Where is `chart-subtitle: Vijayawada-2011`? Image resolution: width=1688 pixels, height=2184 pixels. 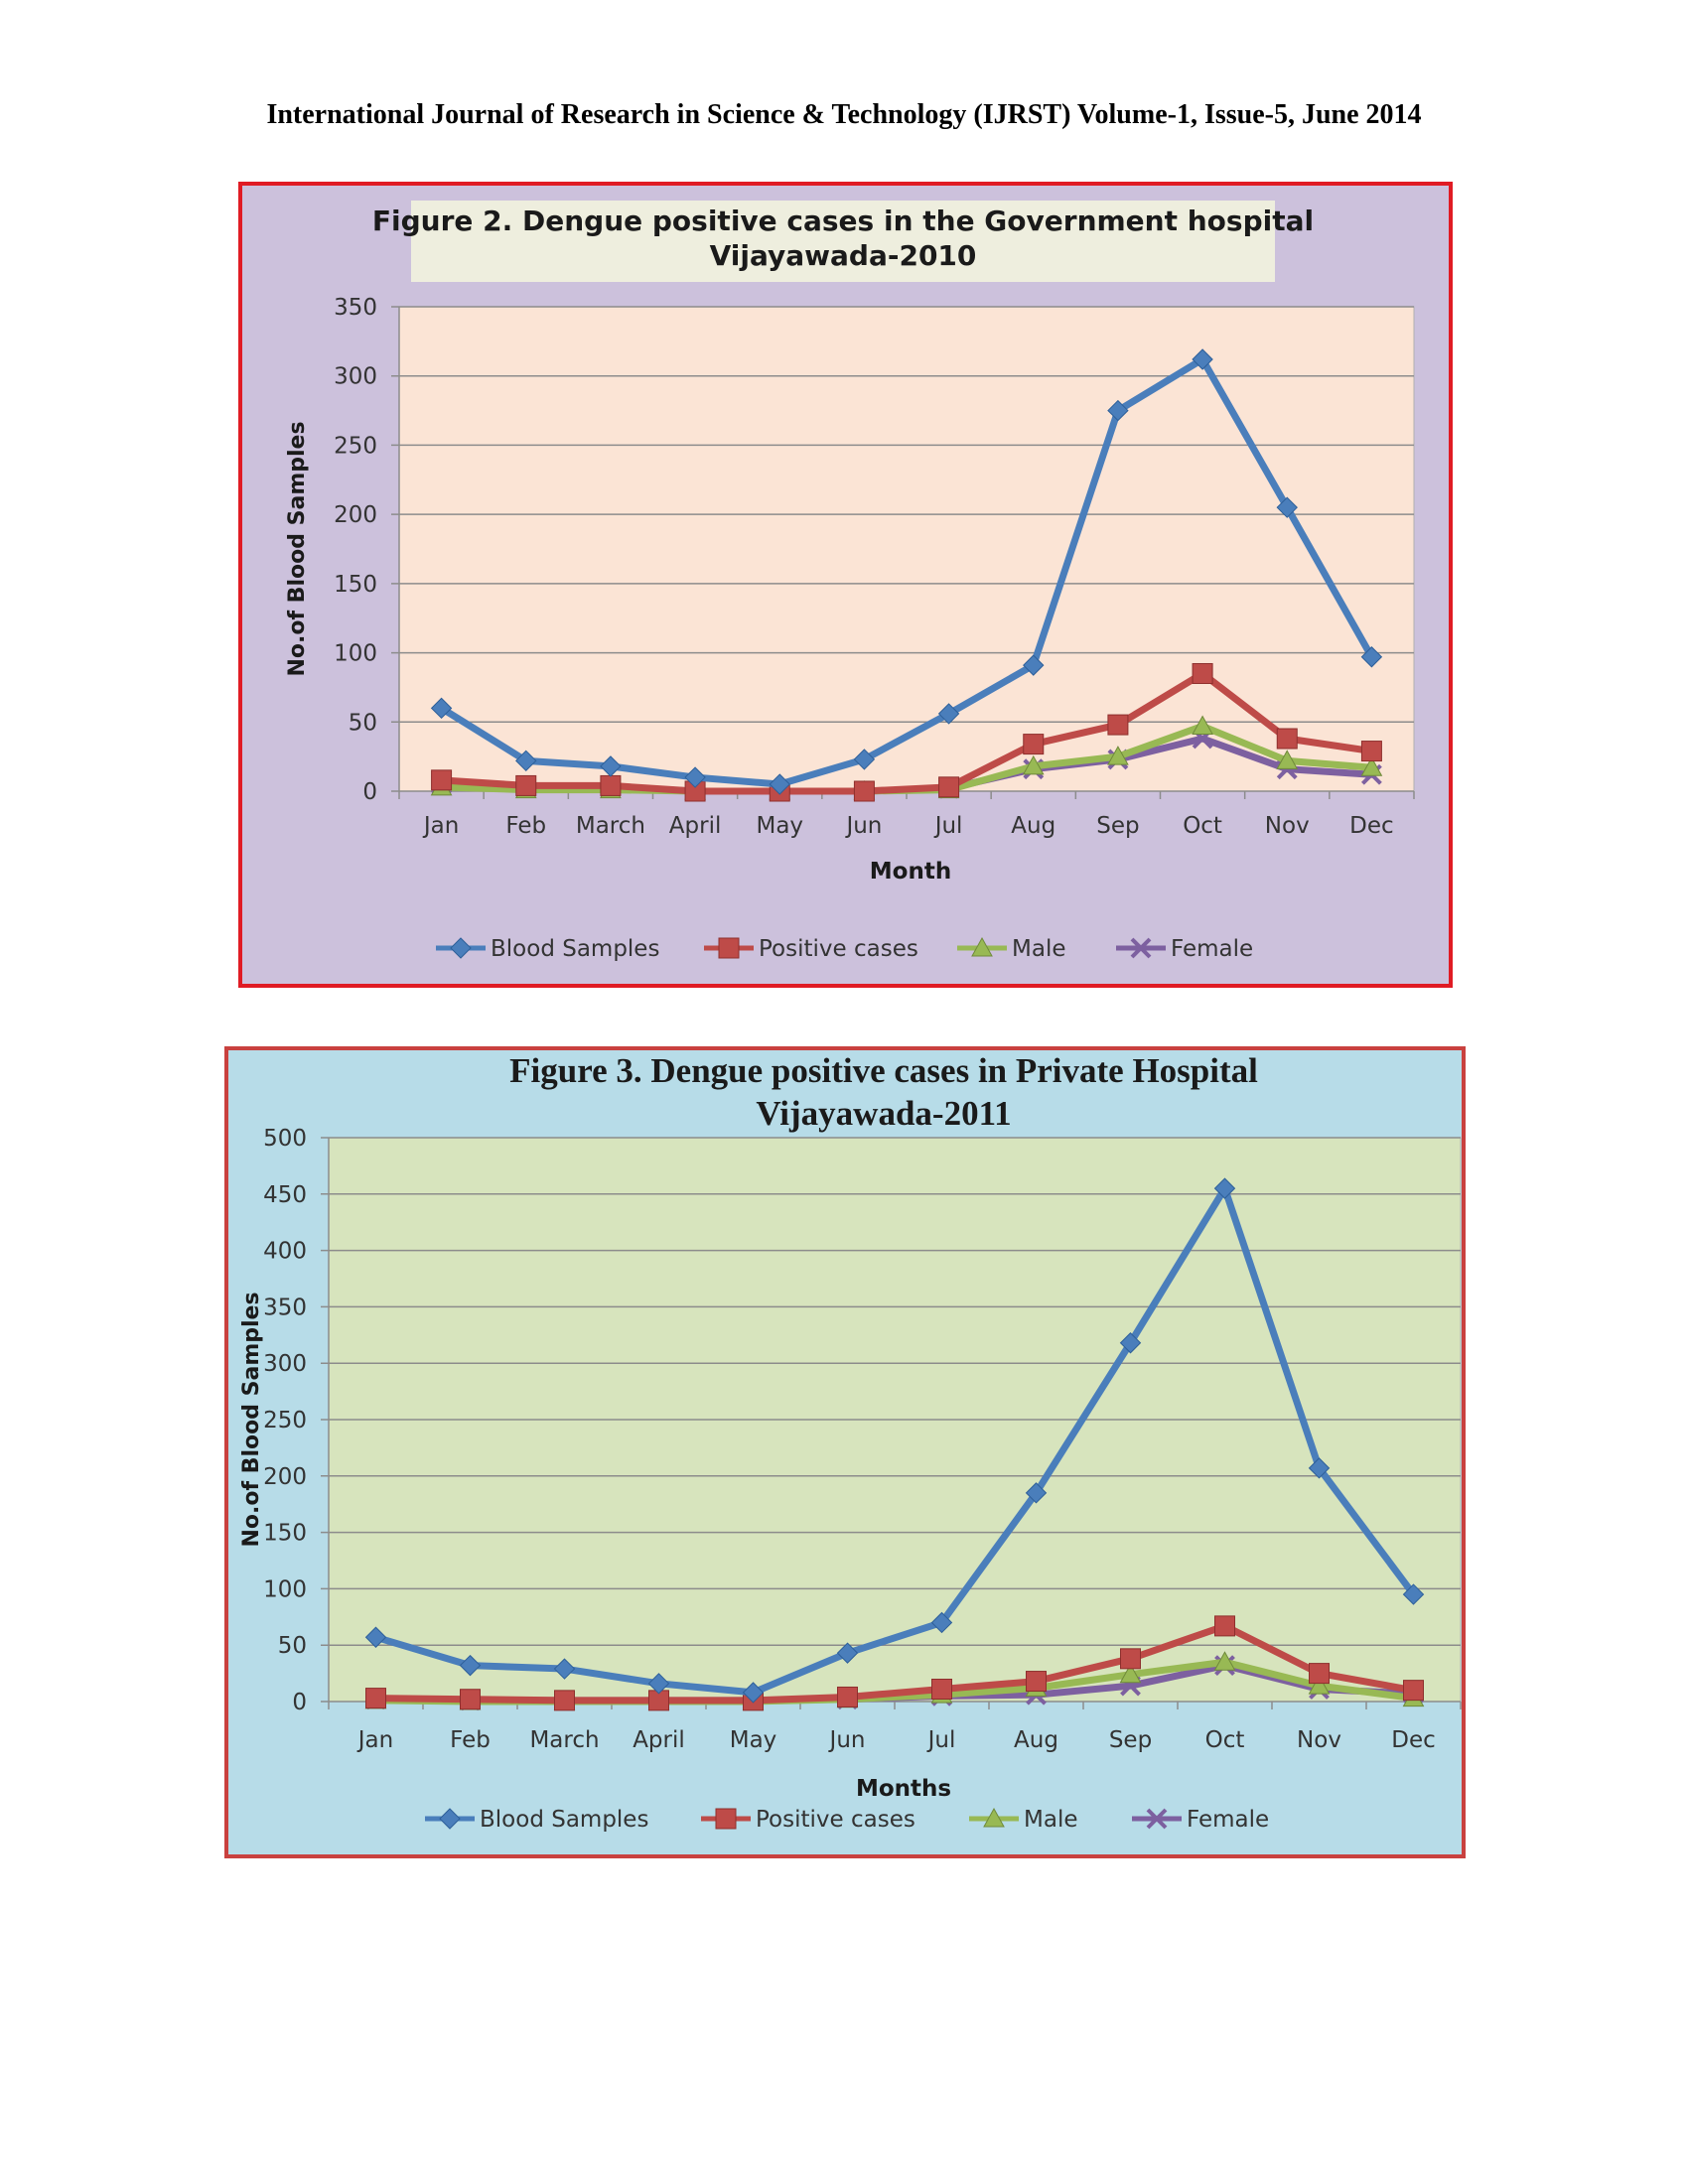 chart-subtitle: Vijayawada-2011 is located at coordinates (883, 1113).